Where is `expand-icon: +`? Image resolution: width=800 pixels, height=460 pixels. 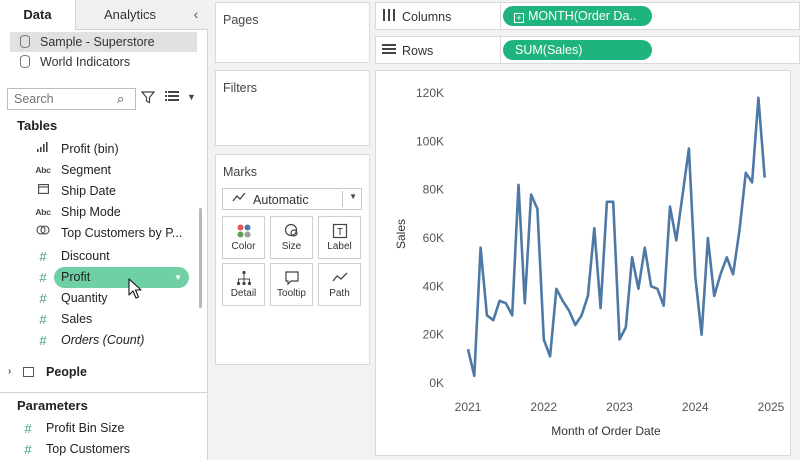 expand-icon: + is located at coordinates (519, 18).